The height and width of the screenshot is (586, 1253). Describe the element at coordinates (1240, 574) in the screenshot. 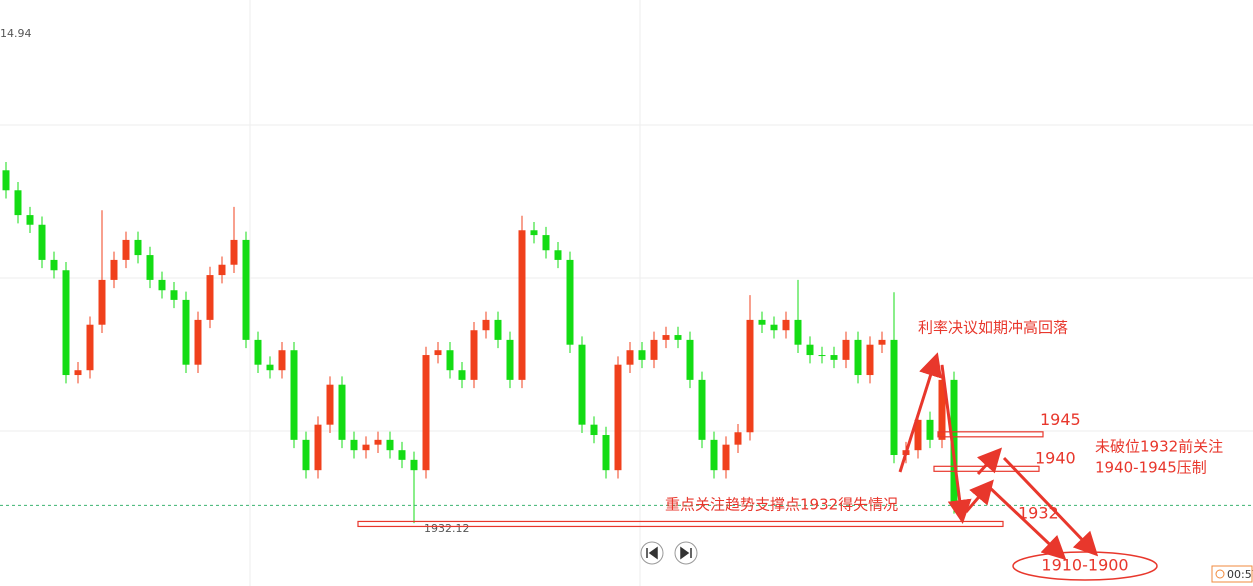

I see `time-label: 00:57` at that location.